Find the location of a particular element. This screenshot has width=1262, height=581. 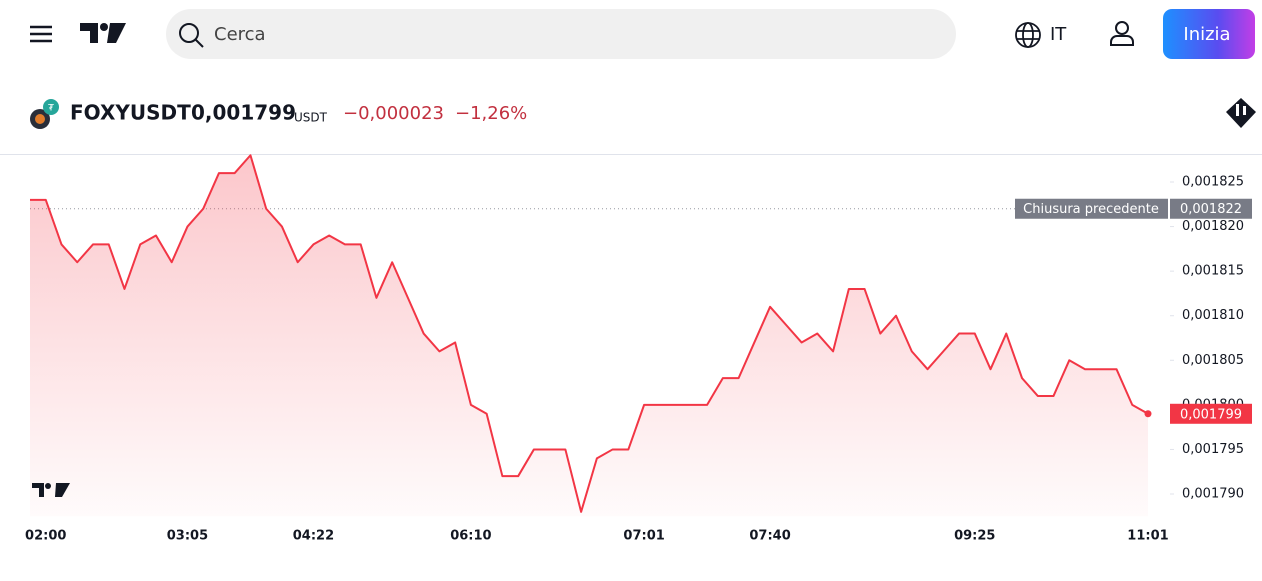

language: IT is located at coordinates (1058, 34).